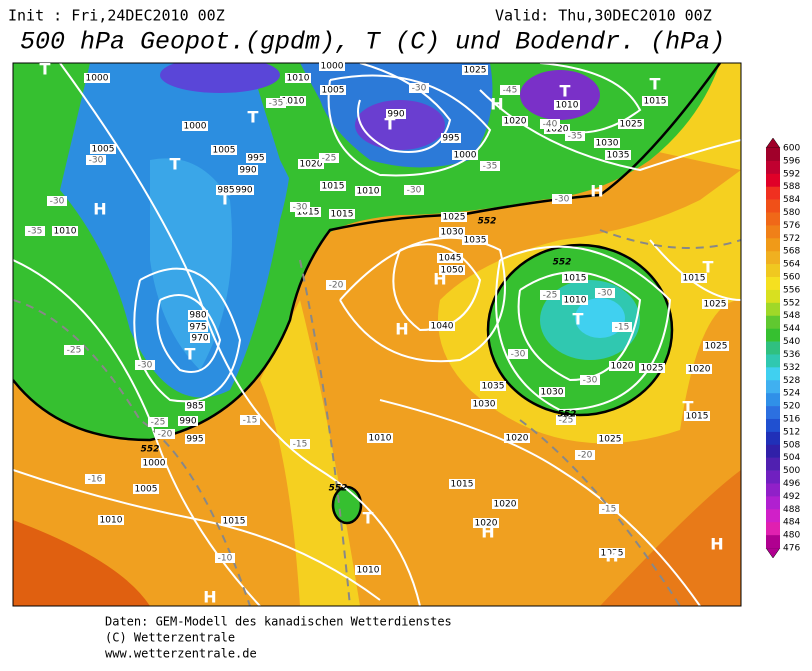 The width and height of the screenshot is (812, 671). I want to click on purple-area, so click(220, 78).